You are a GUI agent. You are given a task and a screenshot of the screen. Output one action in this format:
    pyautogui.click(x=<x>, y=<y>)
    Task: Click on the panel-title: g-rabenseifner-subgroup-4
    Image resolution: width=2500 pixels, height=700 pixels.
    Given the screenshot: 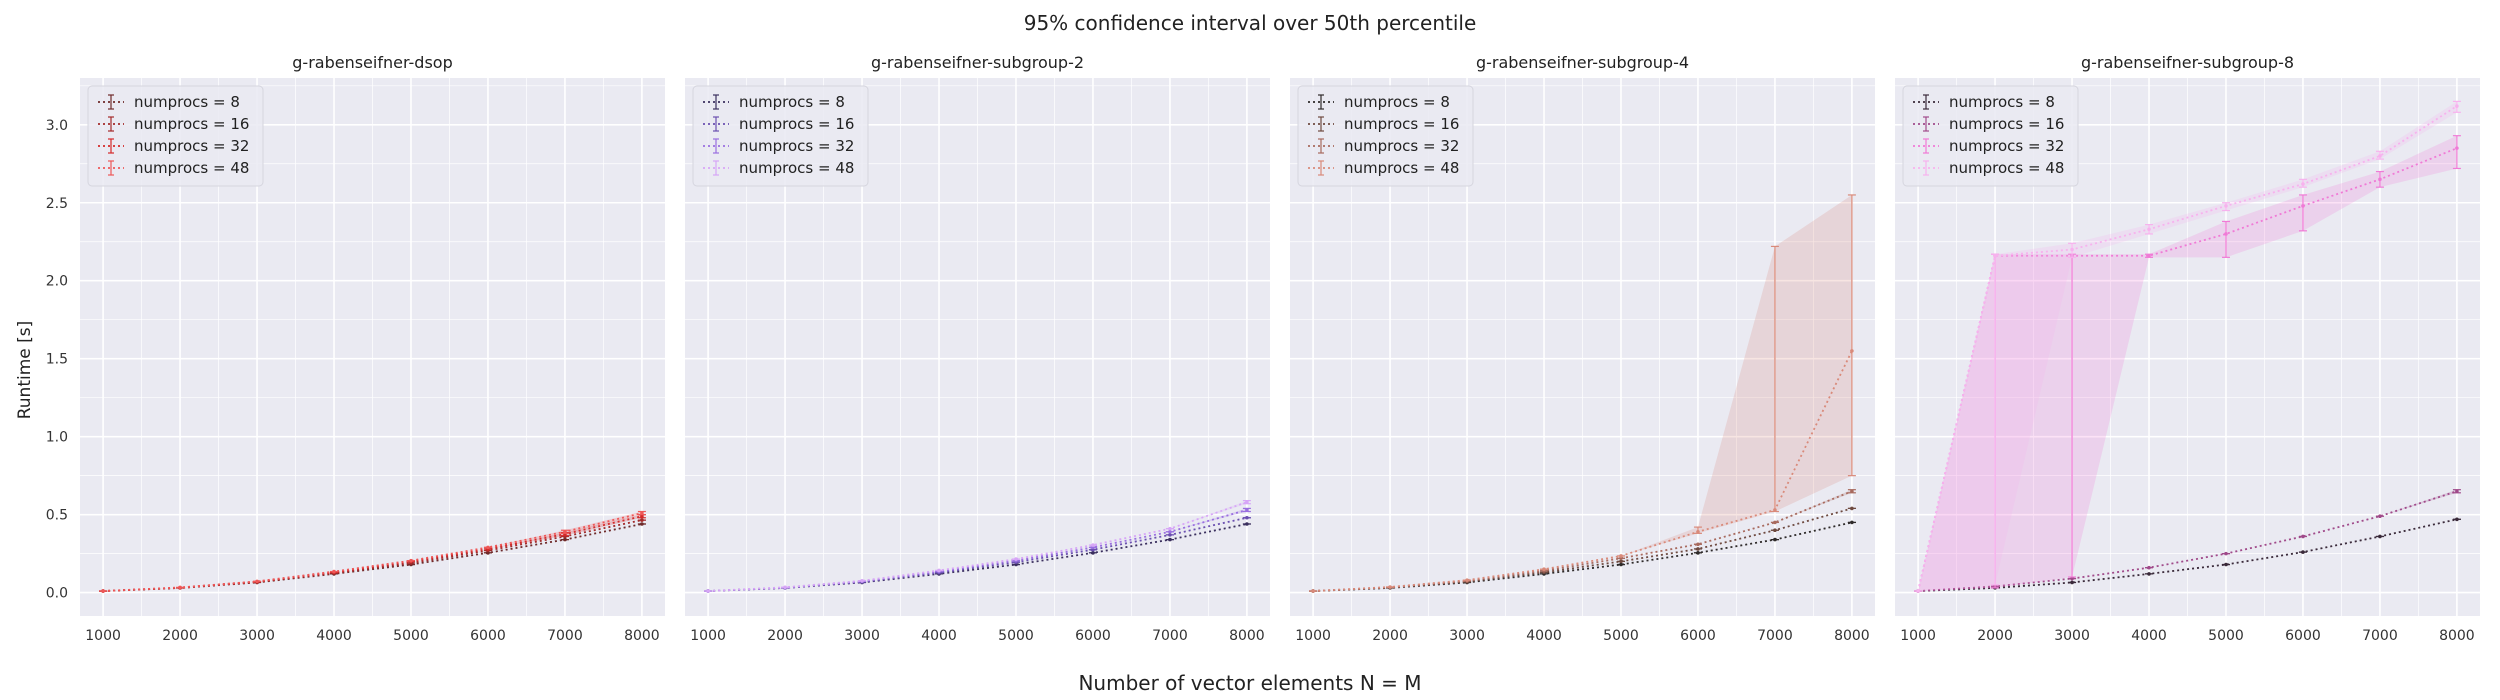 What is the action you would take?
    pyautogui.click(x=1582, y=62)
    